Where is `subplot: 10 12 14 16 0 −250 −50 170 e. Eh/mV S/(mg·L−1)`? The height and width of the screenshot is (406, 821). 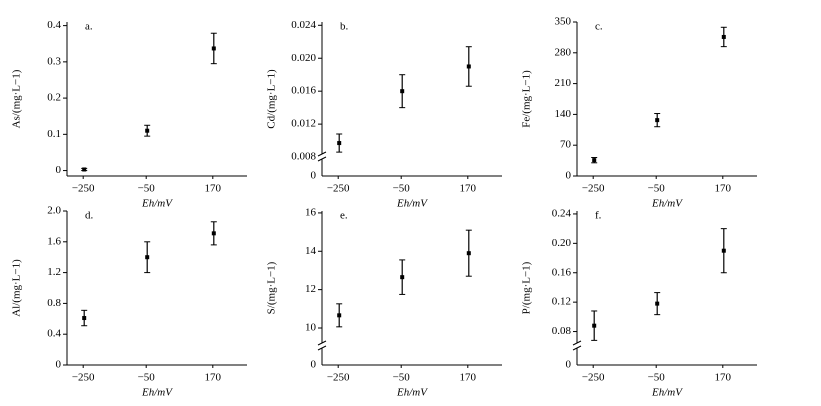
subplot: 10 12 14 16 0 −250 −50 170 e. Eh/mV S/(mg·L−1) is located at coordinates (384, 302).